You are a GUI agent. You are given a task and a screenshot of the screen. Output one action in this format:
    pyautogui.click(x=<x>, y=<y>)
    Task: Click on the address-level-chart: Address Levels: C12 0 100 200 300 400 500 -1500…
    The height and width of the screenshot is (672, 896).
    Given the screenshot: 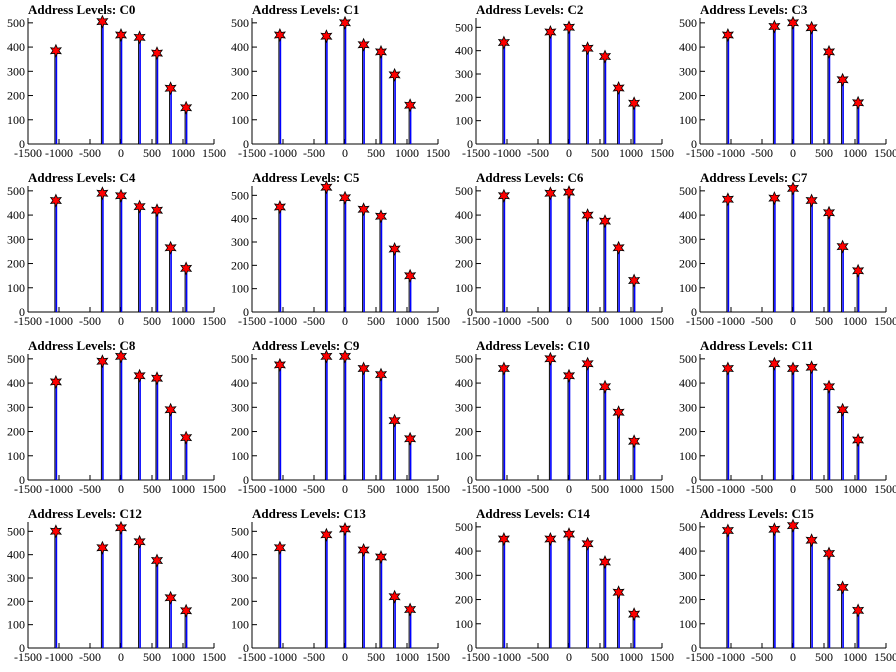 What is the action you would take?
    pyautogui.click(x=116, y=585)
    